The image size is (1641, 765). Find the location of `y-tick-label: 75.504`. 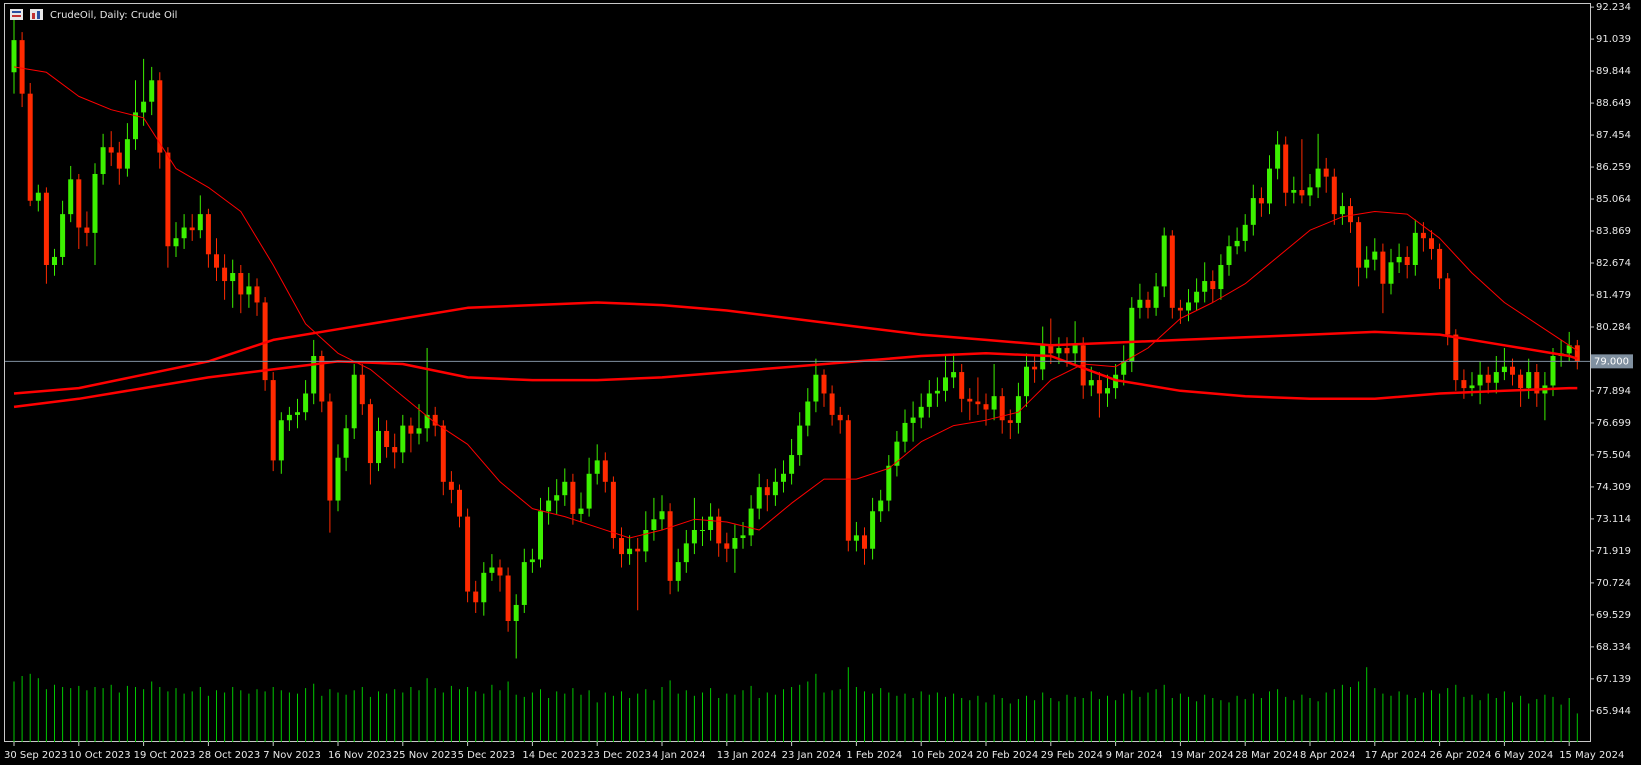

y-tick-label: 75.504 is located at coordinates (1613, 455).